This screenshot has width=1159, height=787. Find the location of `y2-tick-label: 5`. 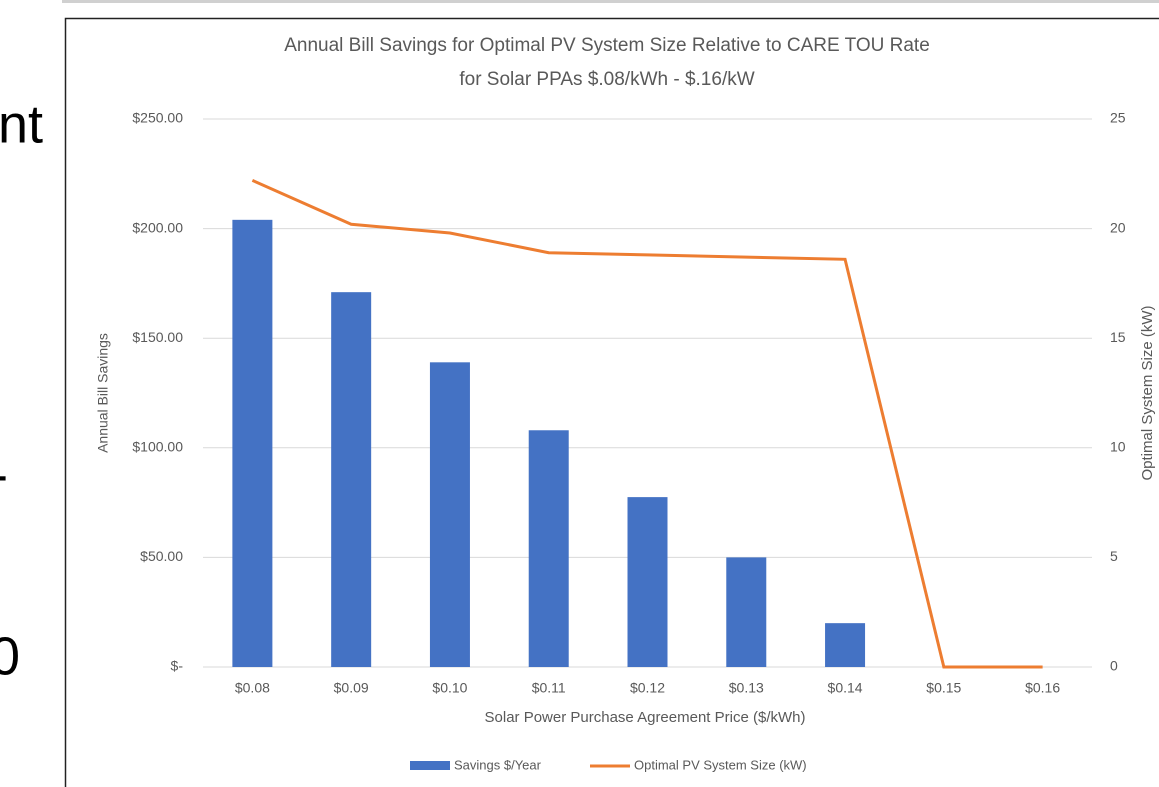

y2-tick-label: 5 is located at coordinates (1114, 556).